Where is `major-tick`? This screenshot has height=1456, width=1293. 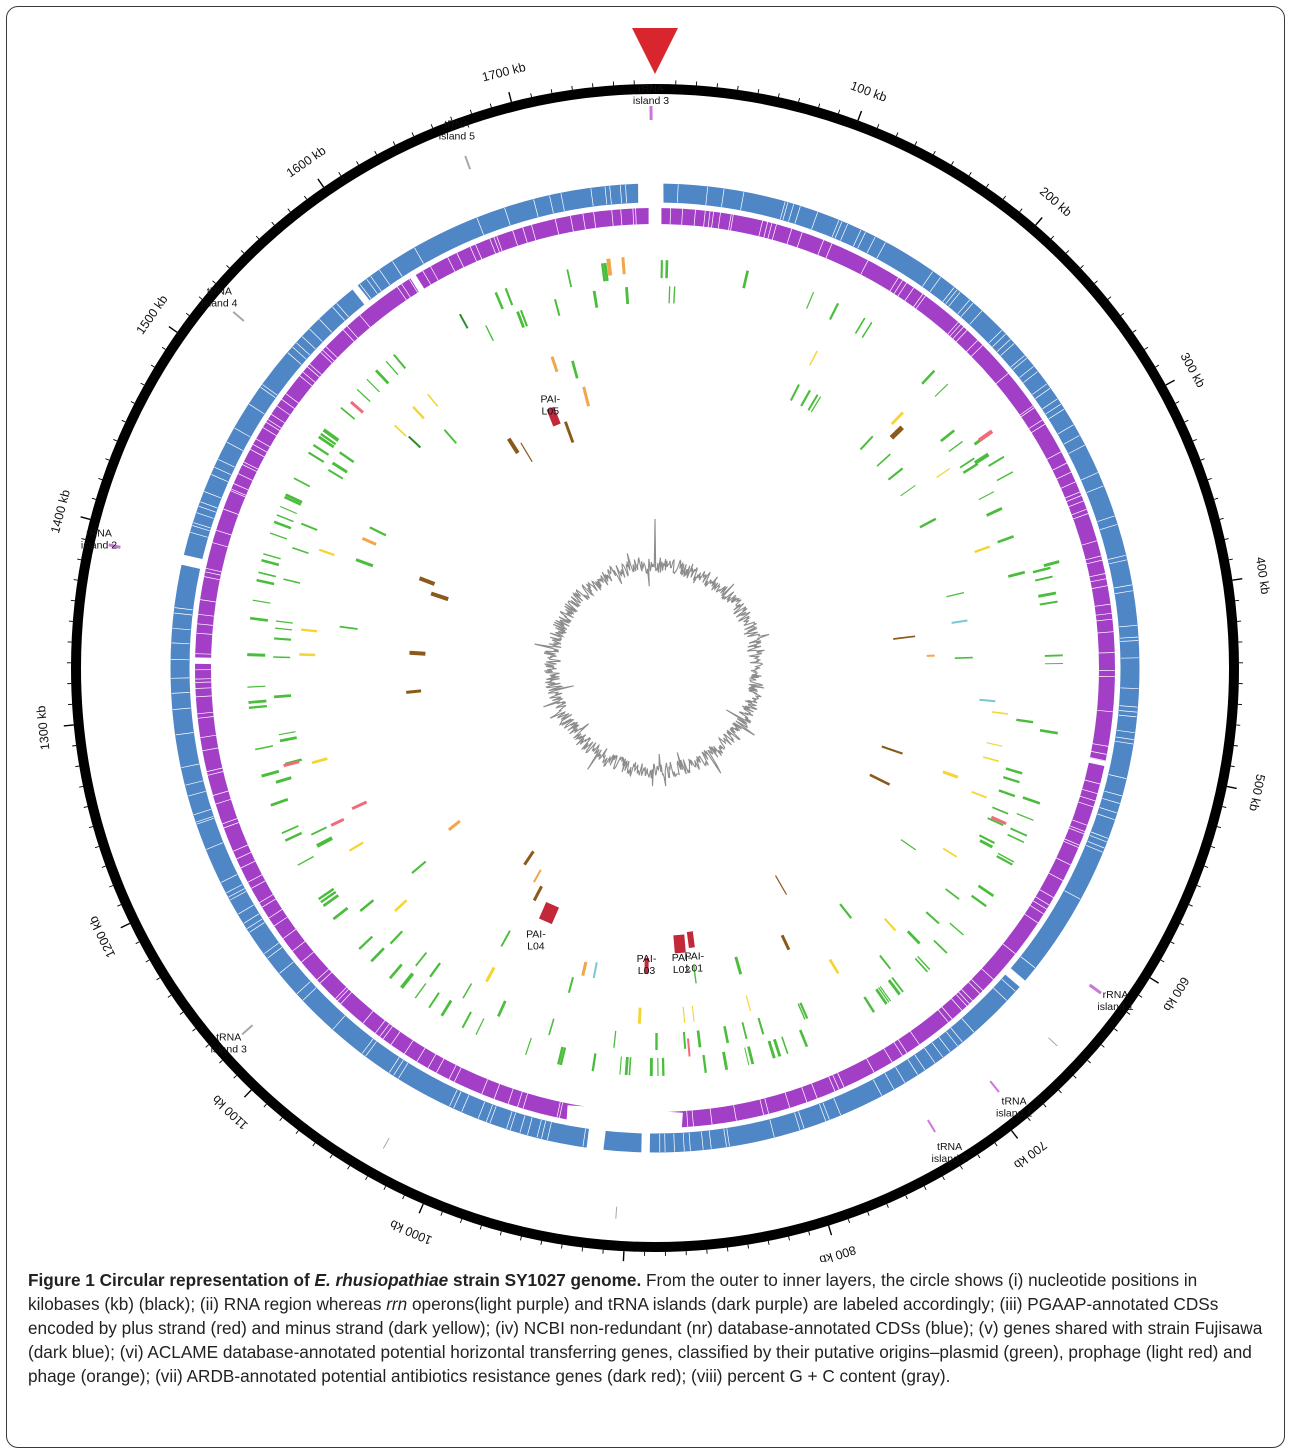 major-tick is located at coordinates (830, 1230).